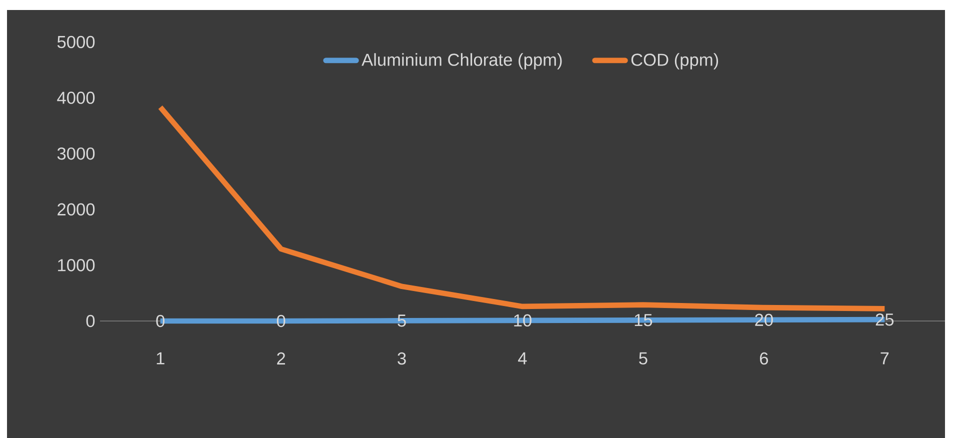 The width and height of the screenshot is (958, 438). I want to click on x-tick-label: 2, so click(281, 358).